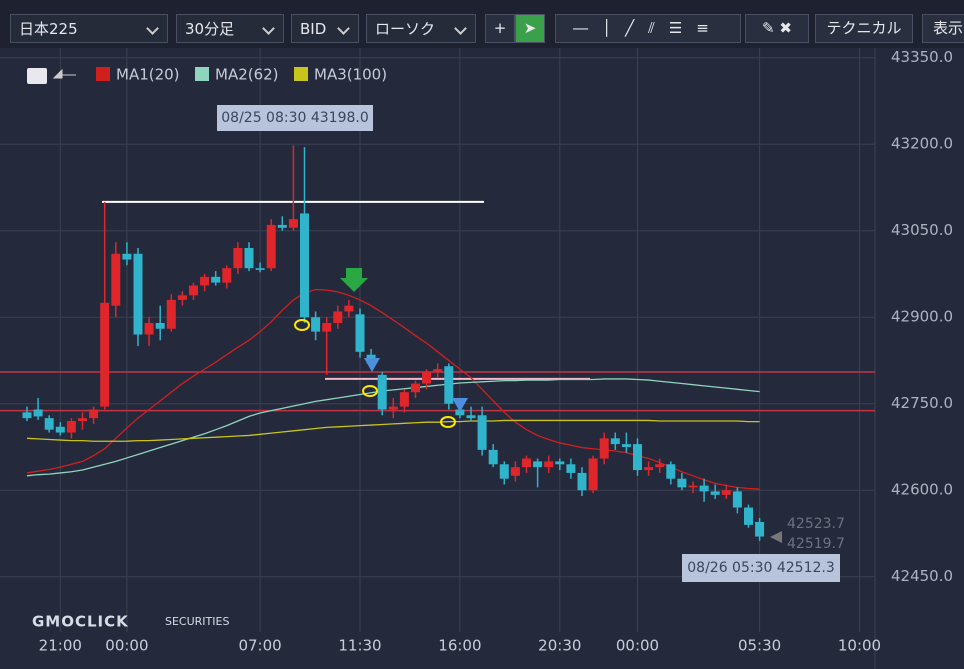 This screenshot has width=964, height=669. Describe the element at coordinates (295, 118) in the screenshot. I see `high-label: 08/25 08:30 43198.0` at that location.